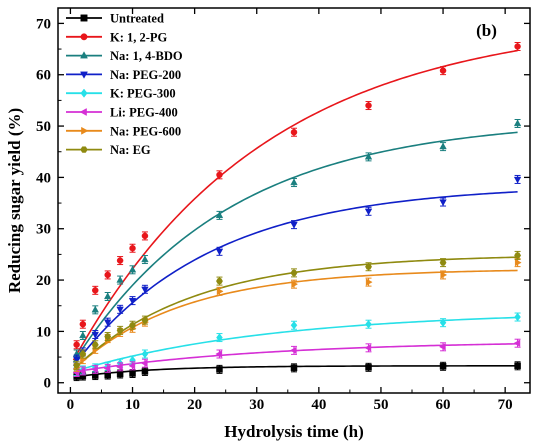 This screenshot has width=550, height=445. I want to click on legend-label: Na: EG, so click(130, 150).